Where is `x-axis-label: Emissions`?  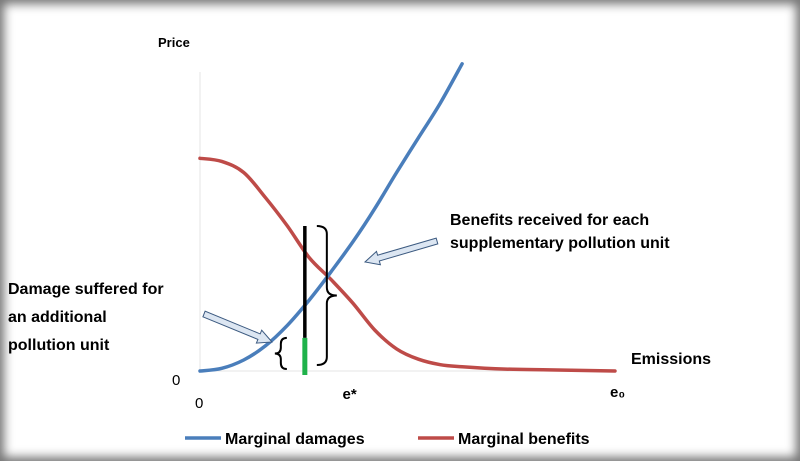
x-axis-label: Emissions is located at coordinates (671, 359).